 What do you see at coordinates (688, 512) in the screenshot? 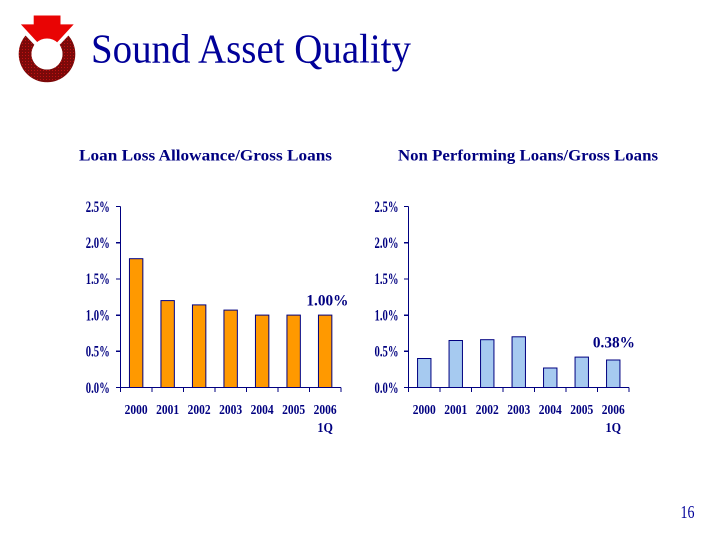
I see `svg-text: 16` at bounding box center [688, 512].